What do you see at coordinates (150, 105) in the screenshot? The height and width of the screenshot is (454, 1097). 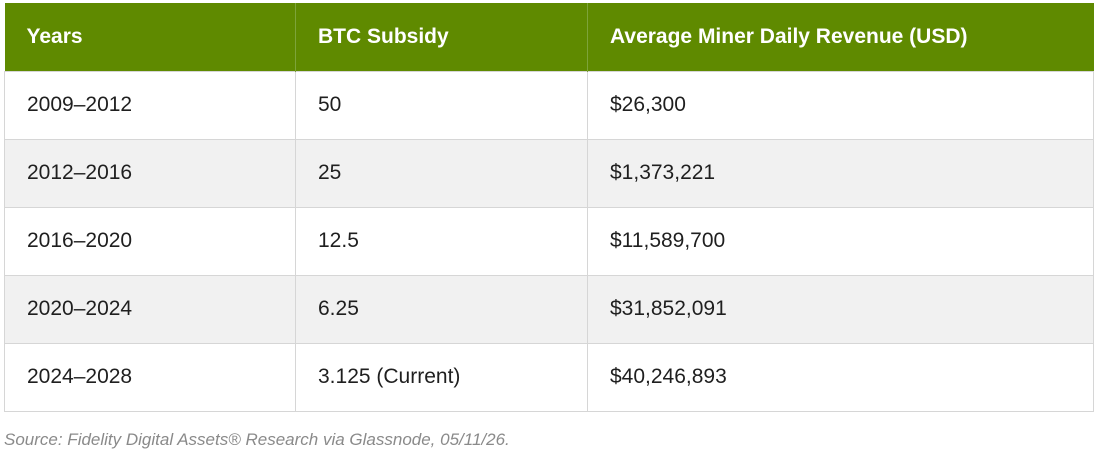 I see `years-cell: 2009–2012` at bounding box center [150, 105].